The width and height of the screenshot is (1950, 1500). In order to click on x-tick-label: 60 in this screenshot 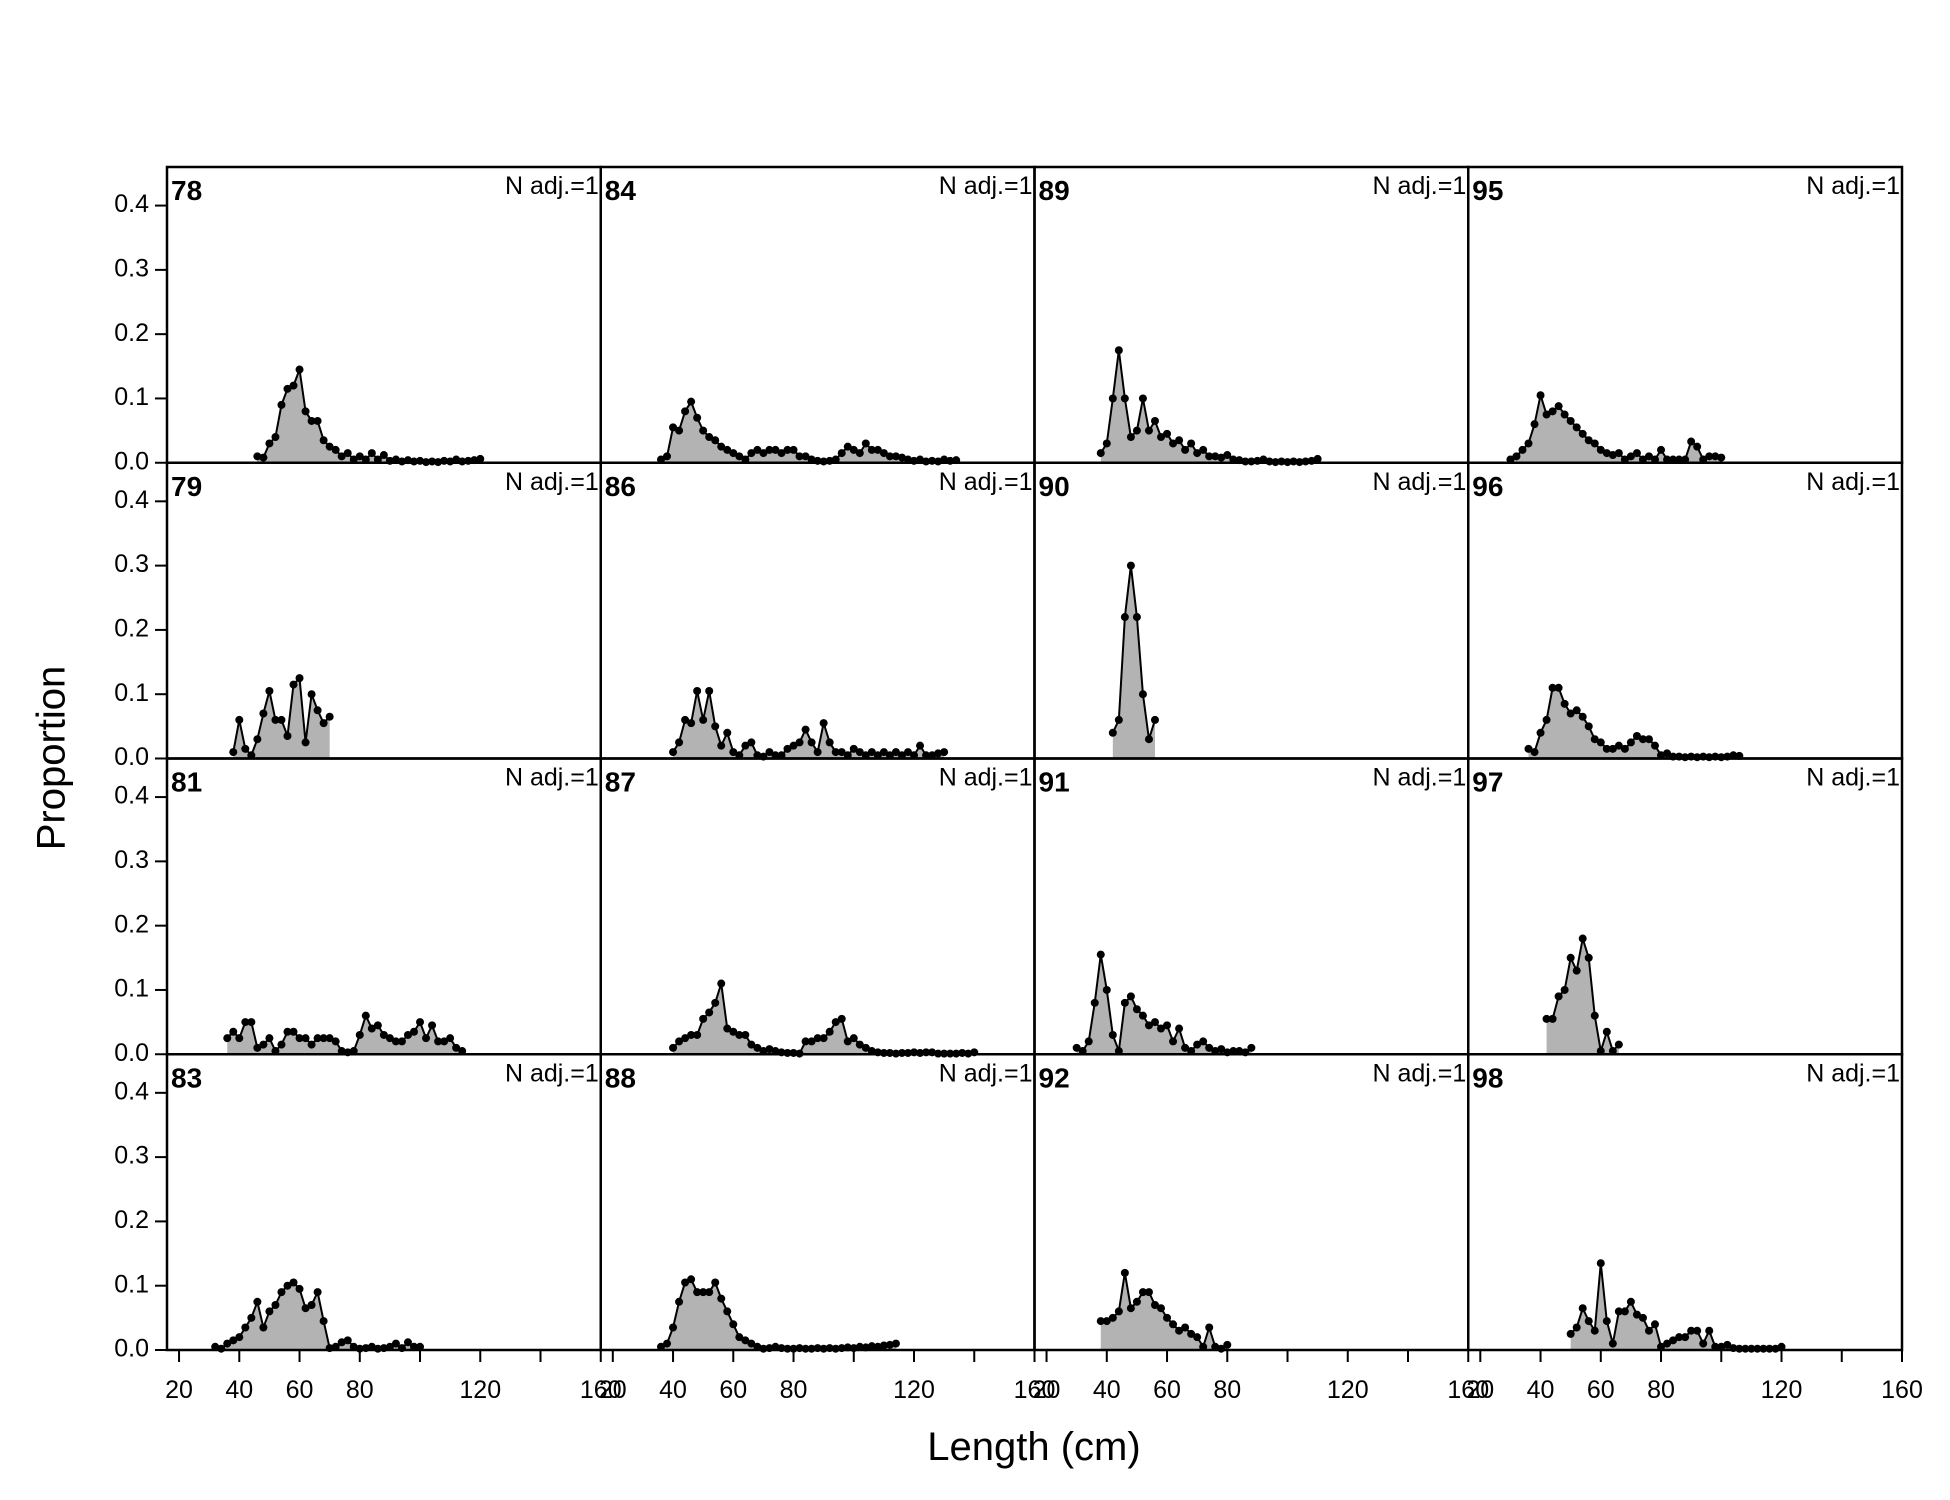, I will do `click(733, 1390)`.